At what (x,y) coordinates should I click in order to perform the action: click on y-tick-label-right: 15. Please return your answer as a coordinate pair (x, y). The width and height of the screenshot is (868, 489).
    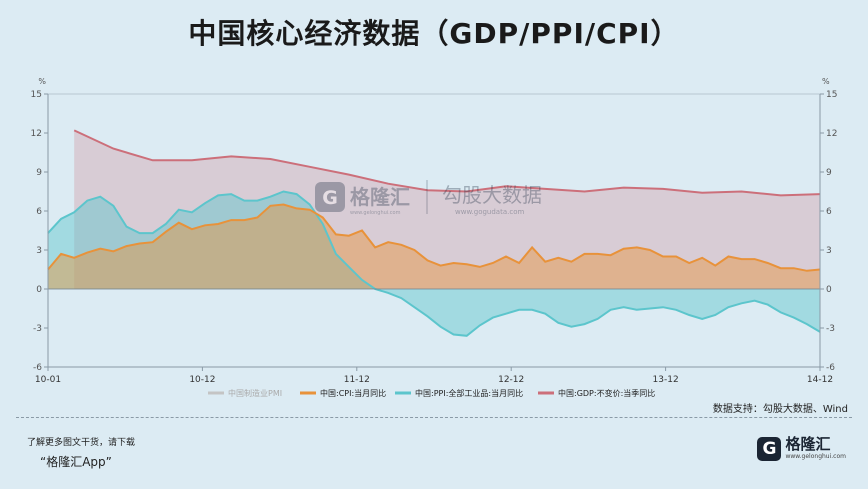
    Looking at the image, I should click on (831, 95).